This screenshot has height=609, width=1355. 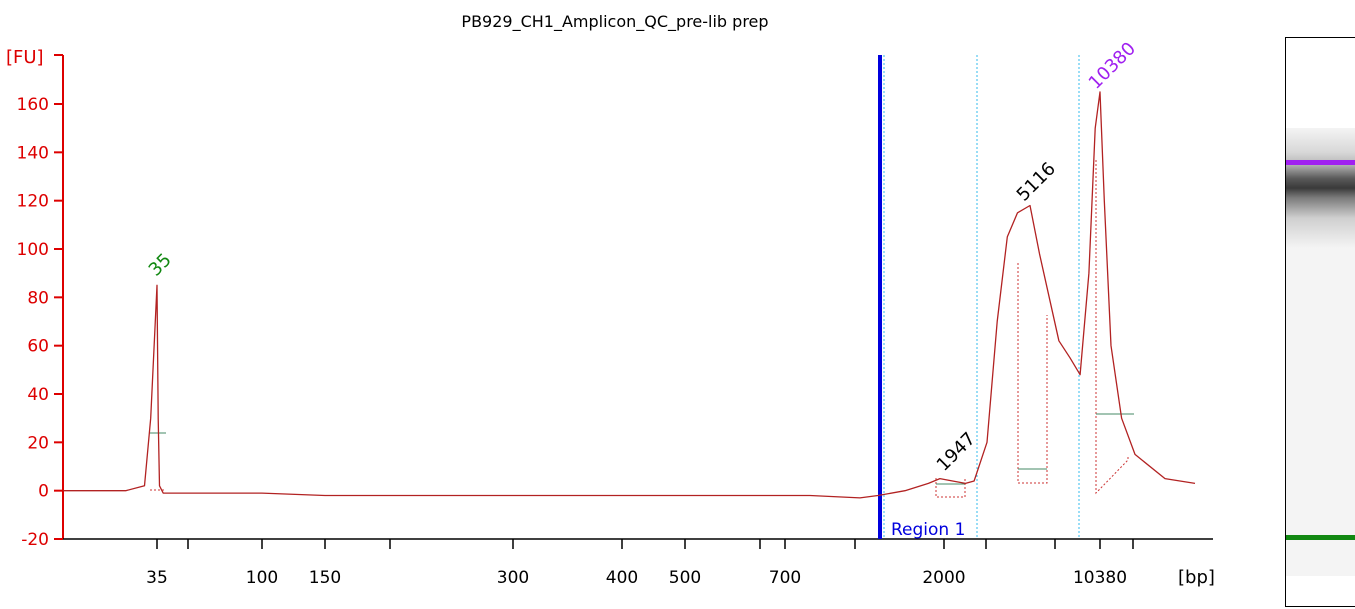 I want to click on chart-title: PB929_CH1_Amplicon_QC_pre-lib prep, so click(x=614, y=22).